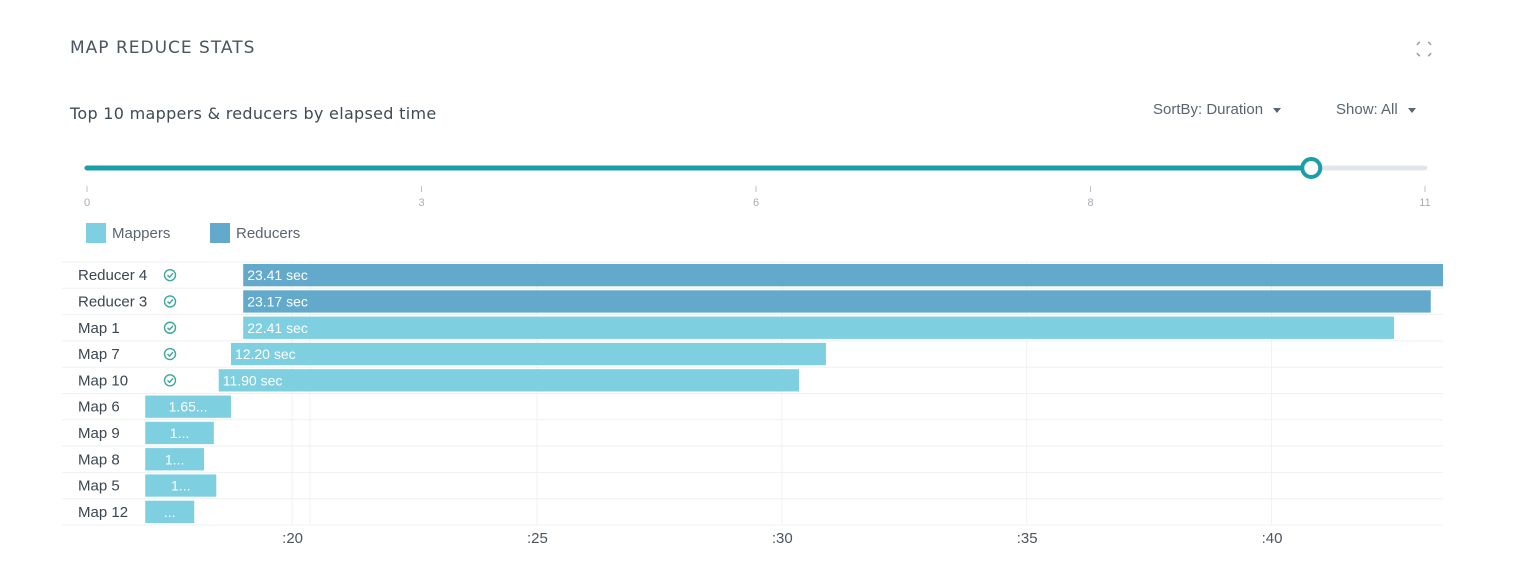 The height and width of the screenshot is (582, 1524). I want to click on slider-tick-label: 11, so click(1424, 203).